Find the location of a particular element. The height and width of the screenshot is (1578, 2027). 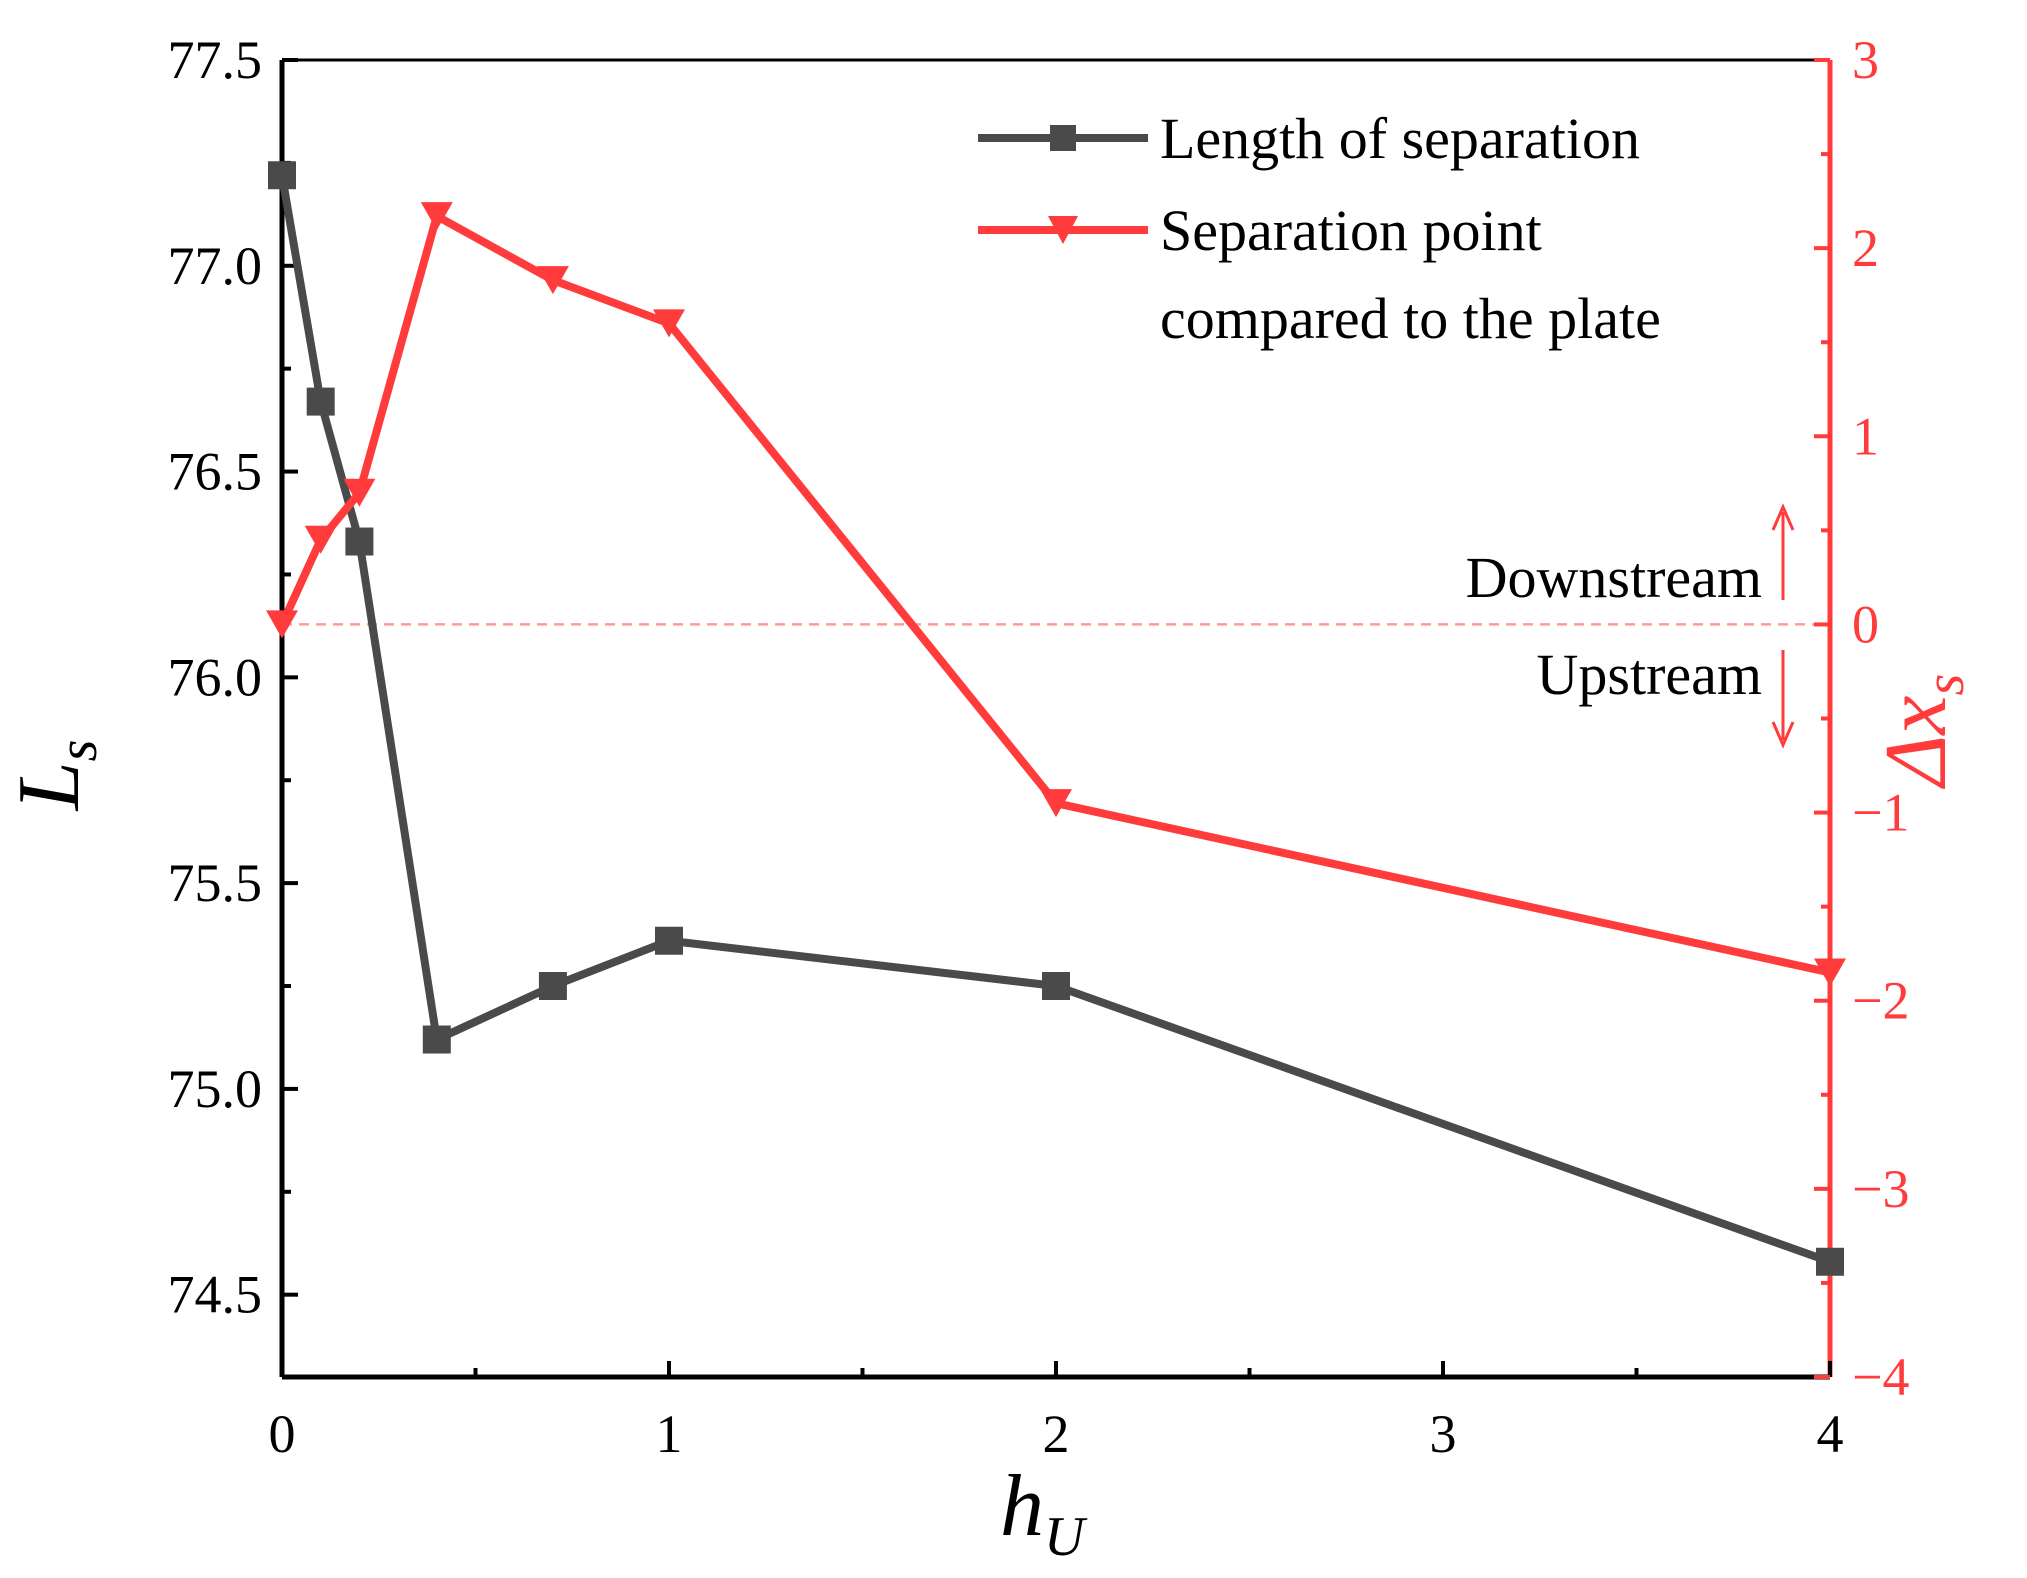

right-y-tick-label: 3 is located at coordinates (1865, 60).